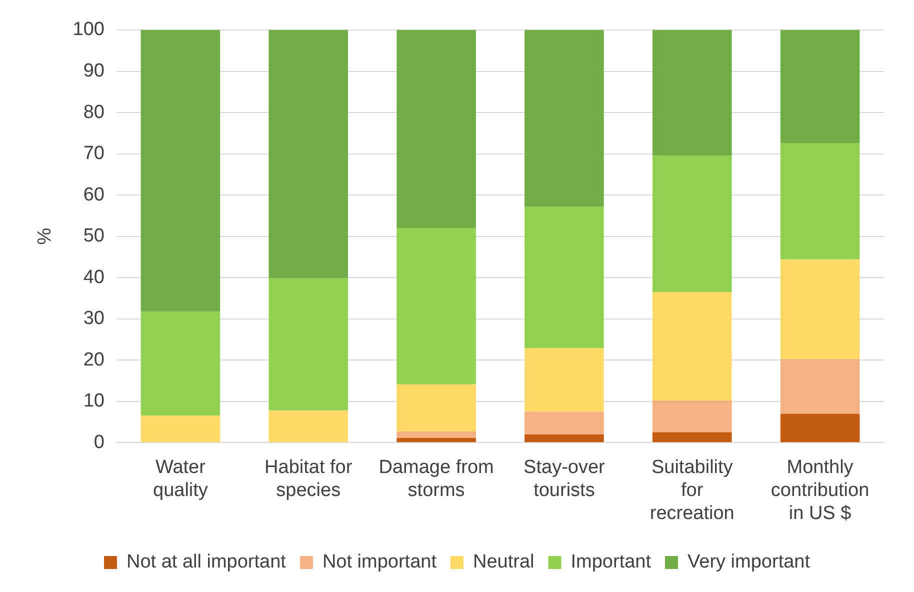 The height and width of the screenshot is (592, 914). What do you see at coordinates (820, 490) in the screenshot?
I see `x-tick-label: Monthly contribution in US $` at bounding box center [820, 490].